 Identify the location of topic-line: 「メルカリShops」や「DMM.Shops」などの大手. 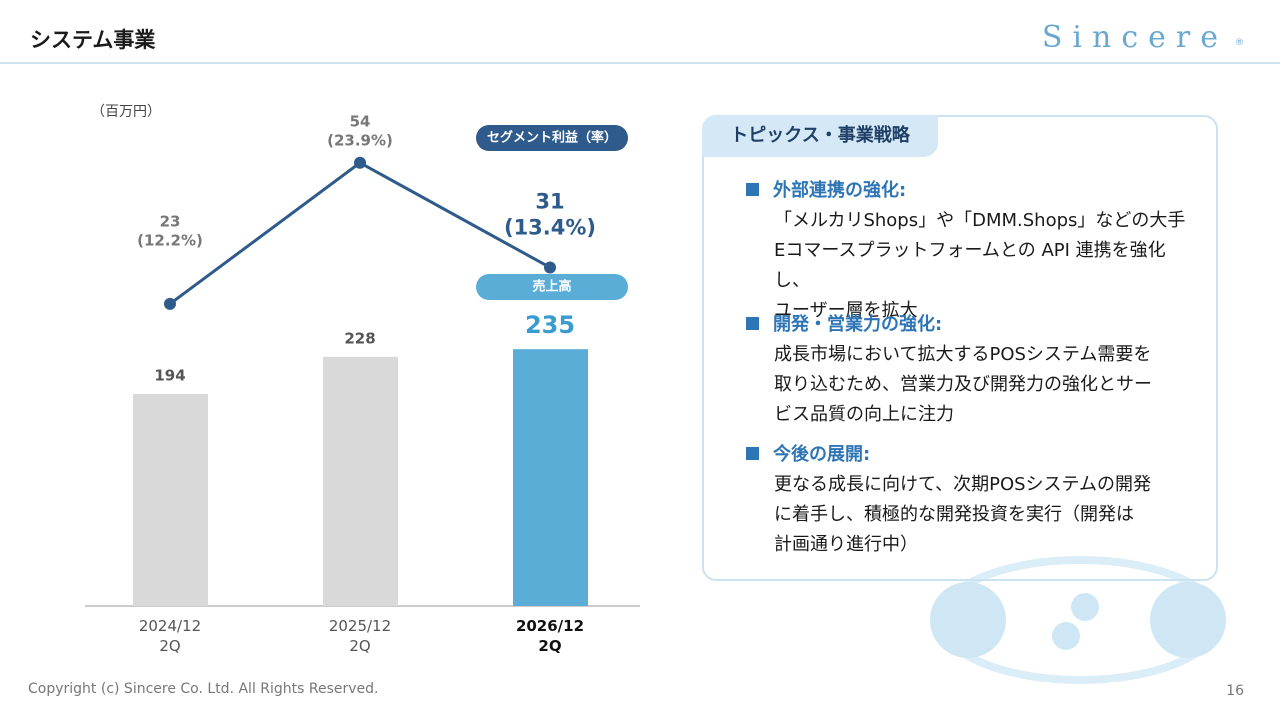
(980, 220).